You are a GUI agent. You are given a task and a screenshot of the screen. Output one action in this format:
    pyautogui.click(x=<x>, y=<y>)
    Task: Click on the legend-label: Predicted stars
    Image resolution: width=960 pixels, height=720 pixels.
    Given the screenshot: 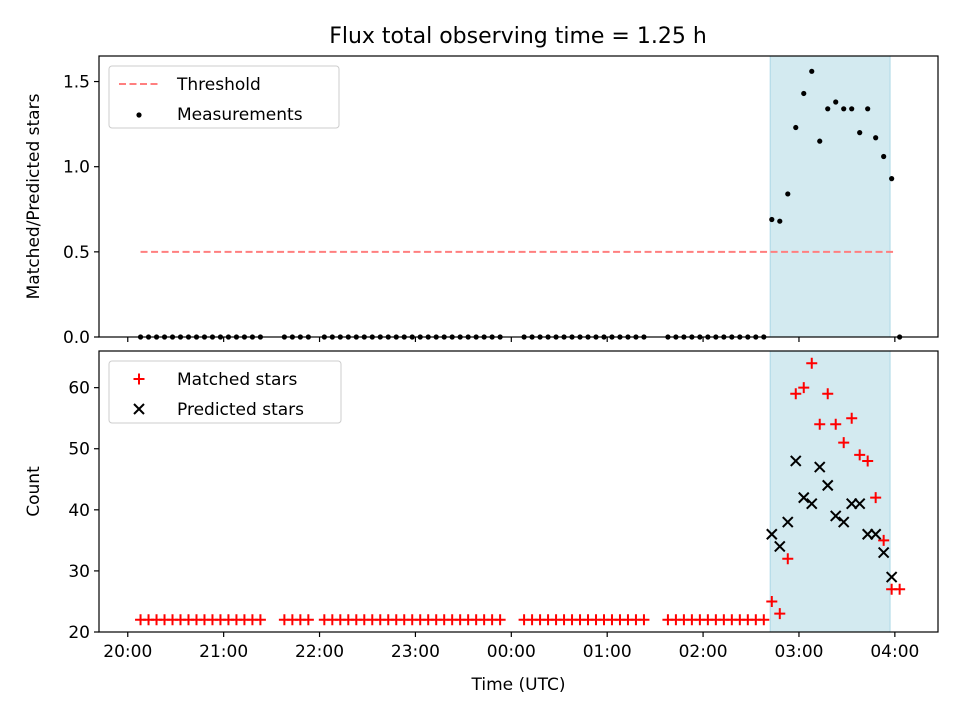 What is the action you would take?
    pyautogui.click(x=240, y=410)
    